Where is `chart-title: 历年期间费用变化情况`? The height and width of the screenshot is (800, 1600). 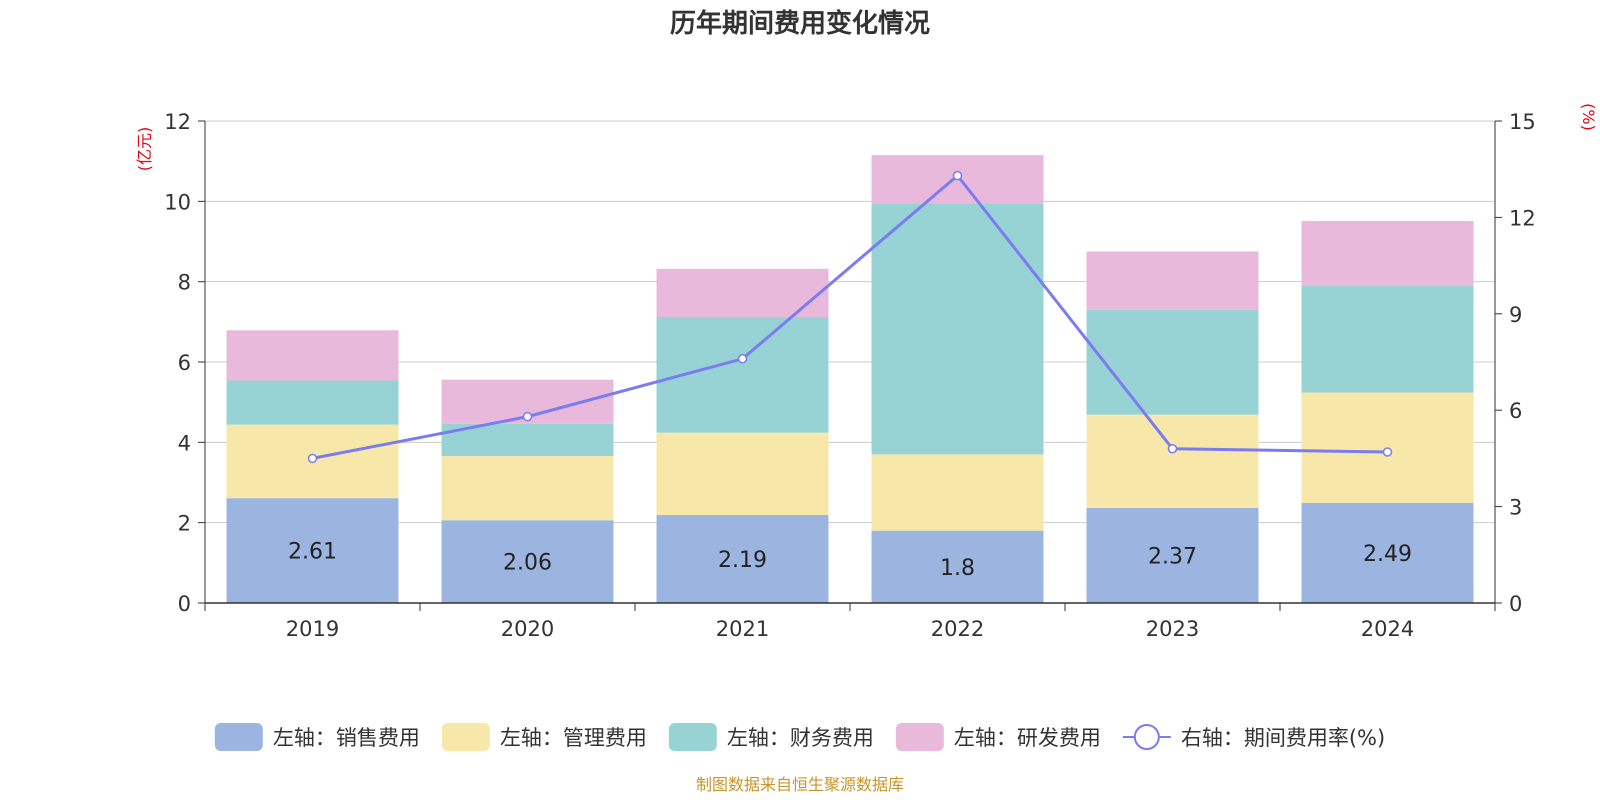
chart-title: 历年期间费用变化情况 is located at coordinates (800, 23).